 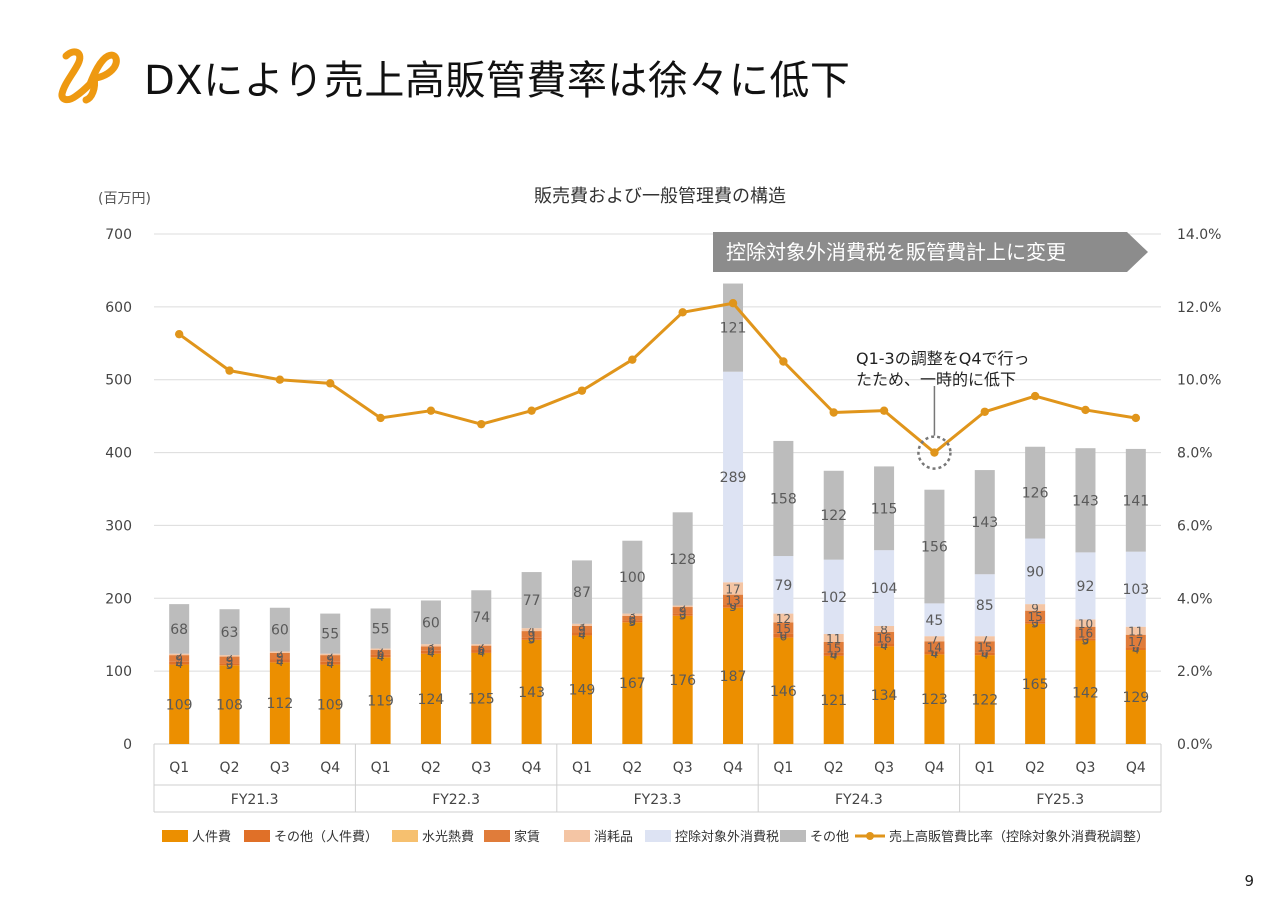 What do you see at coordinates (481, 768) in the screenshot?
I see `x-tick-label: Q3` at bounding box center [481, 768].